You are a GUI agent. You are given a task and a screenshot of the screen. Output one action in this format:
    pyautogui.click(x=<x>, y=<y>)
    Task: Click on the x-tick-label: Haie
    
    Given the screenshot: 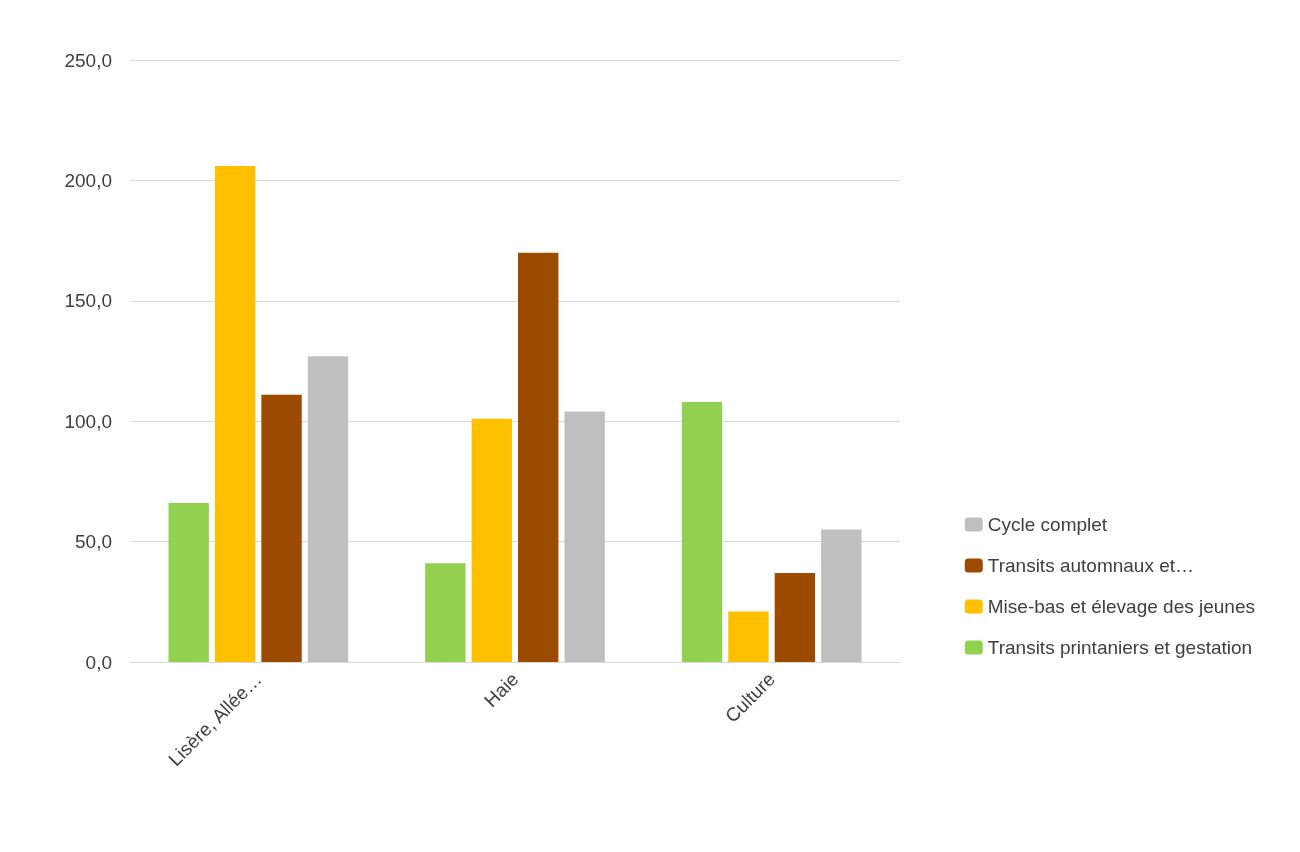 What is the action you would take?
    pyautogui.click(x=501, y=690)
    